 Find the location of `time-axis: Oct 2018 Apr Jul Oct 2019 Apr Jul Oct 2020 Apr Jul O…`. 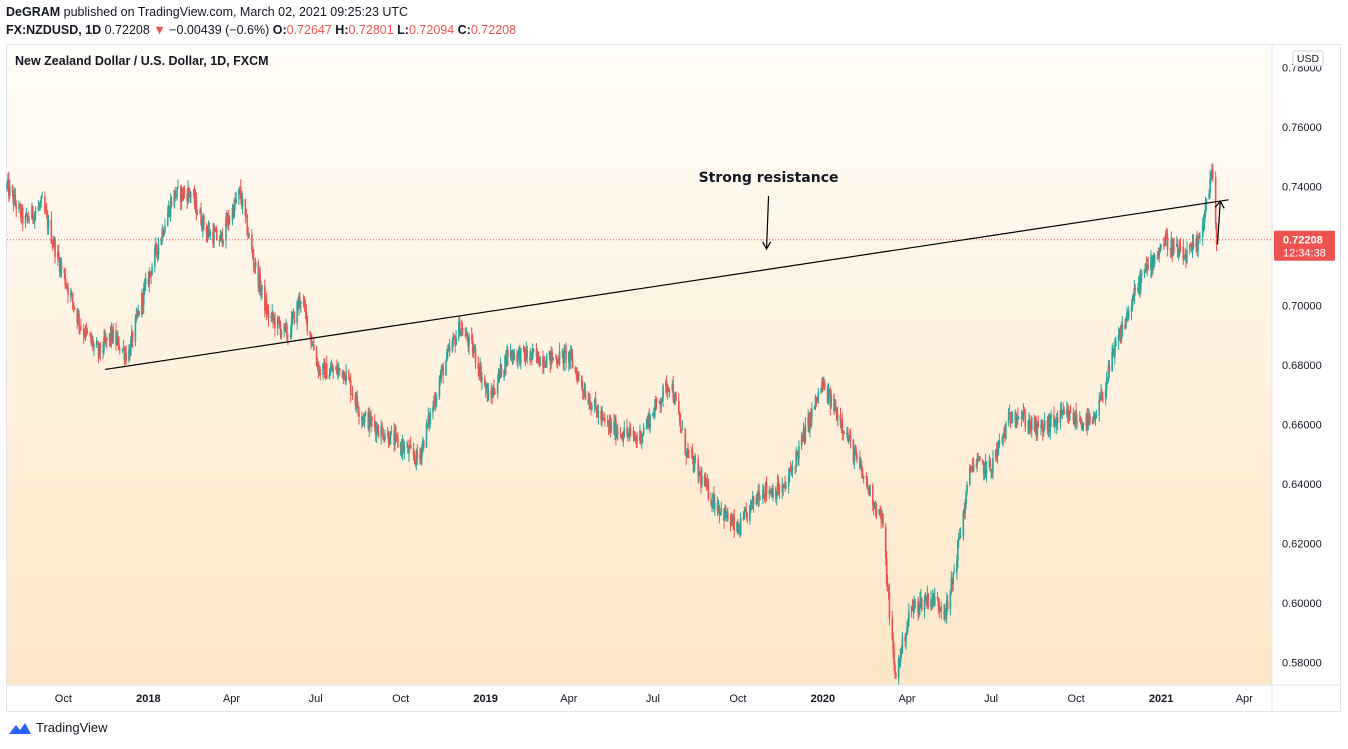

time-axis: Oct 2018 Apr Jul Oct 2019 Apr Jul Oct 2020 Apr Jul O… is located at coordinates (654, 699).